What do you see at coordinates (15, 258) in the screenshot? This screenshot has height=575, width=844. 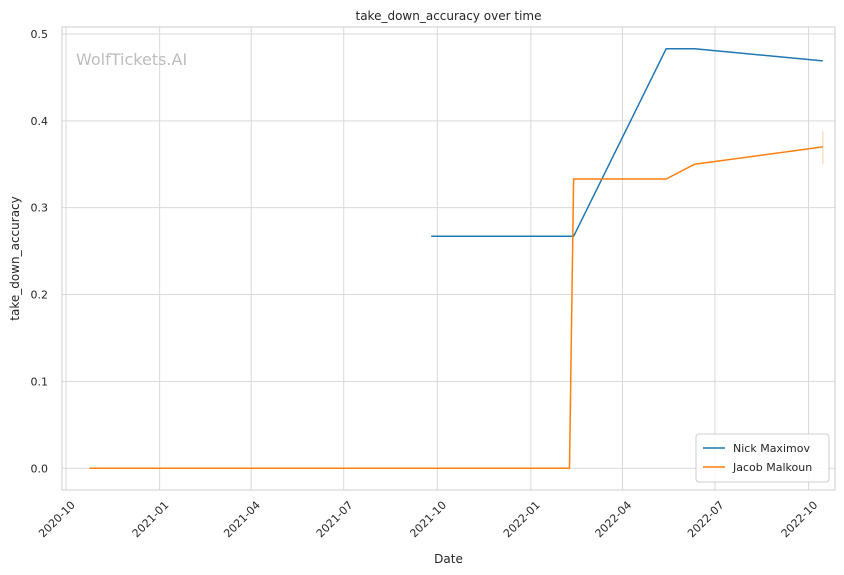 I see `y-axis-label: take_down_accuracy` at bounding box center [15, 258].